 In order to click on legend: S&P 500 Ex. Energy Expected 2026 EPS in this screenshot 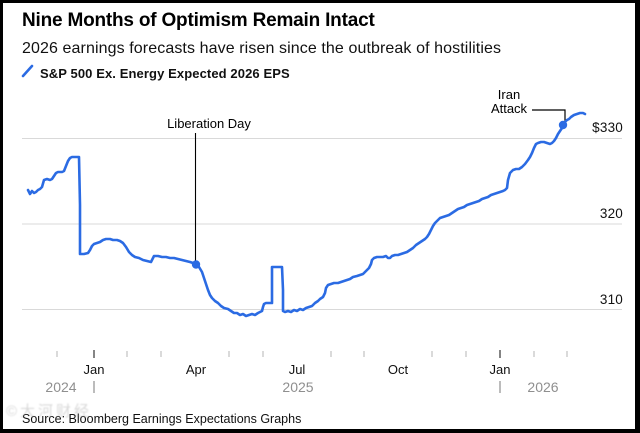, I will do `click(155, 73)`.